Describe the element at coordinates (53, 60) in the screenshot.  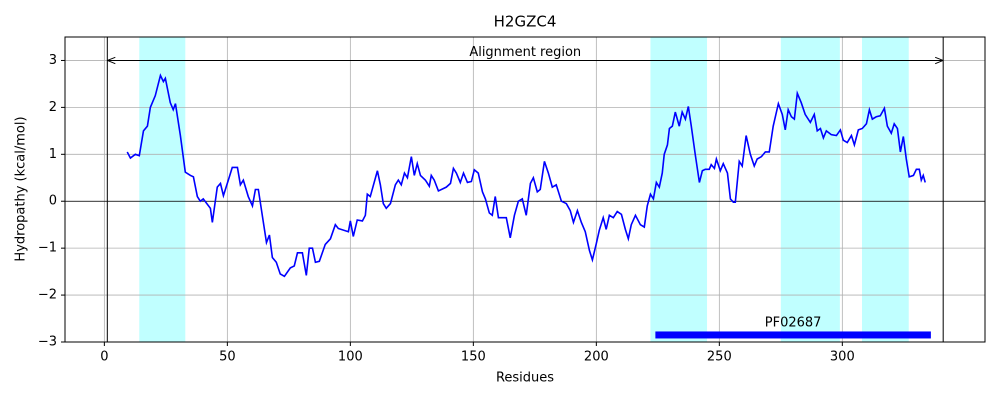
I see `y-tick-label: 3` at that location.